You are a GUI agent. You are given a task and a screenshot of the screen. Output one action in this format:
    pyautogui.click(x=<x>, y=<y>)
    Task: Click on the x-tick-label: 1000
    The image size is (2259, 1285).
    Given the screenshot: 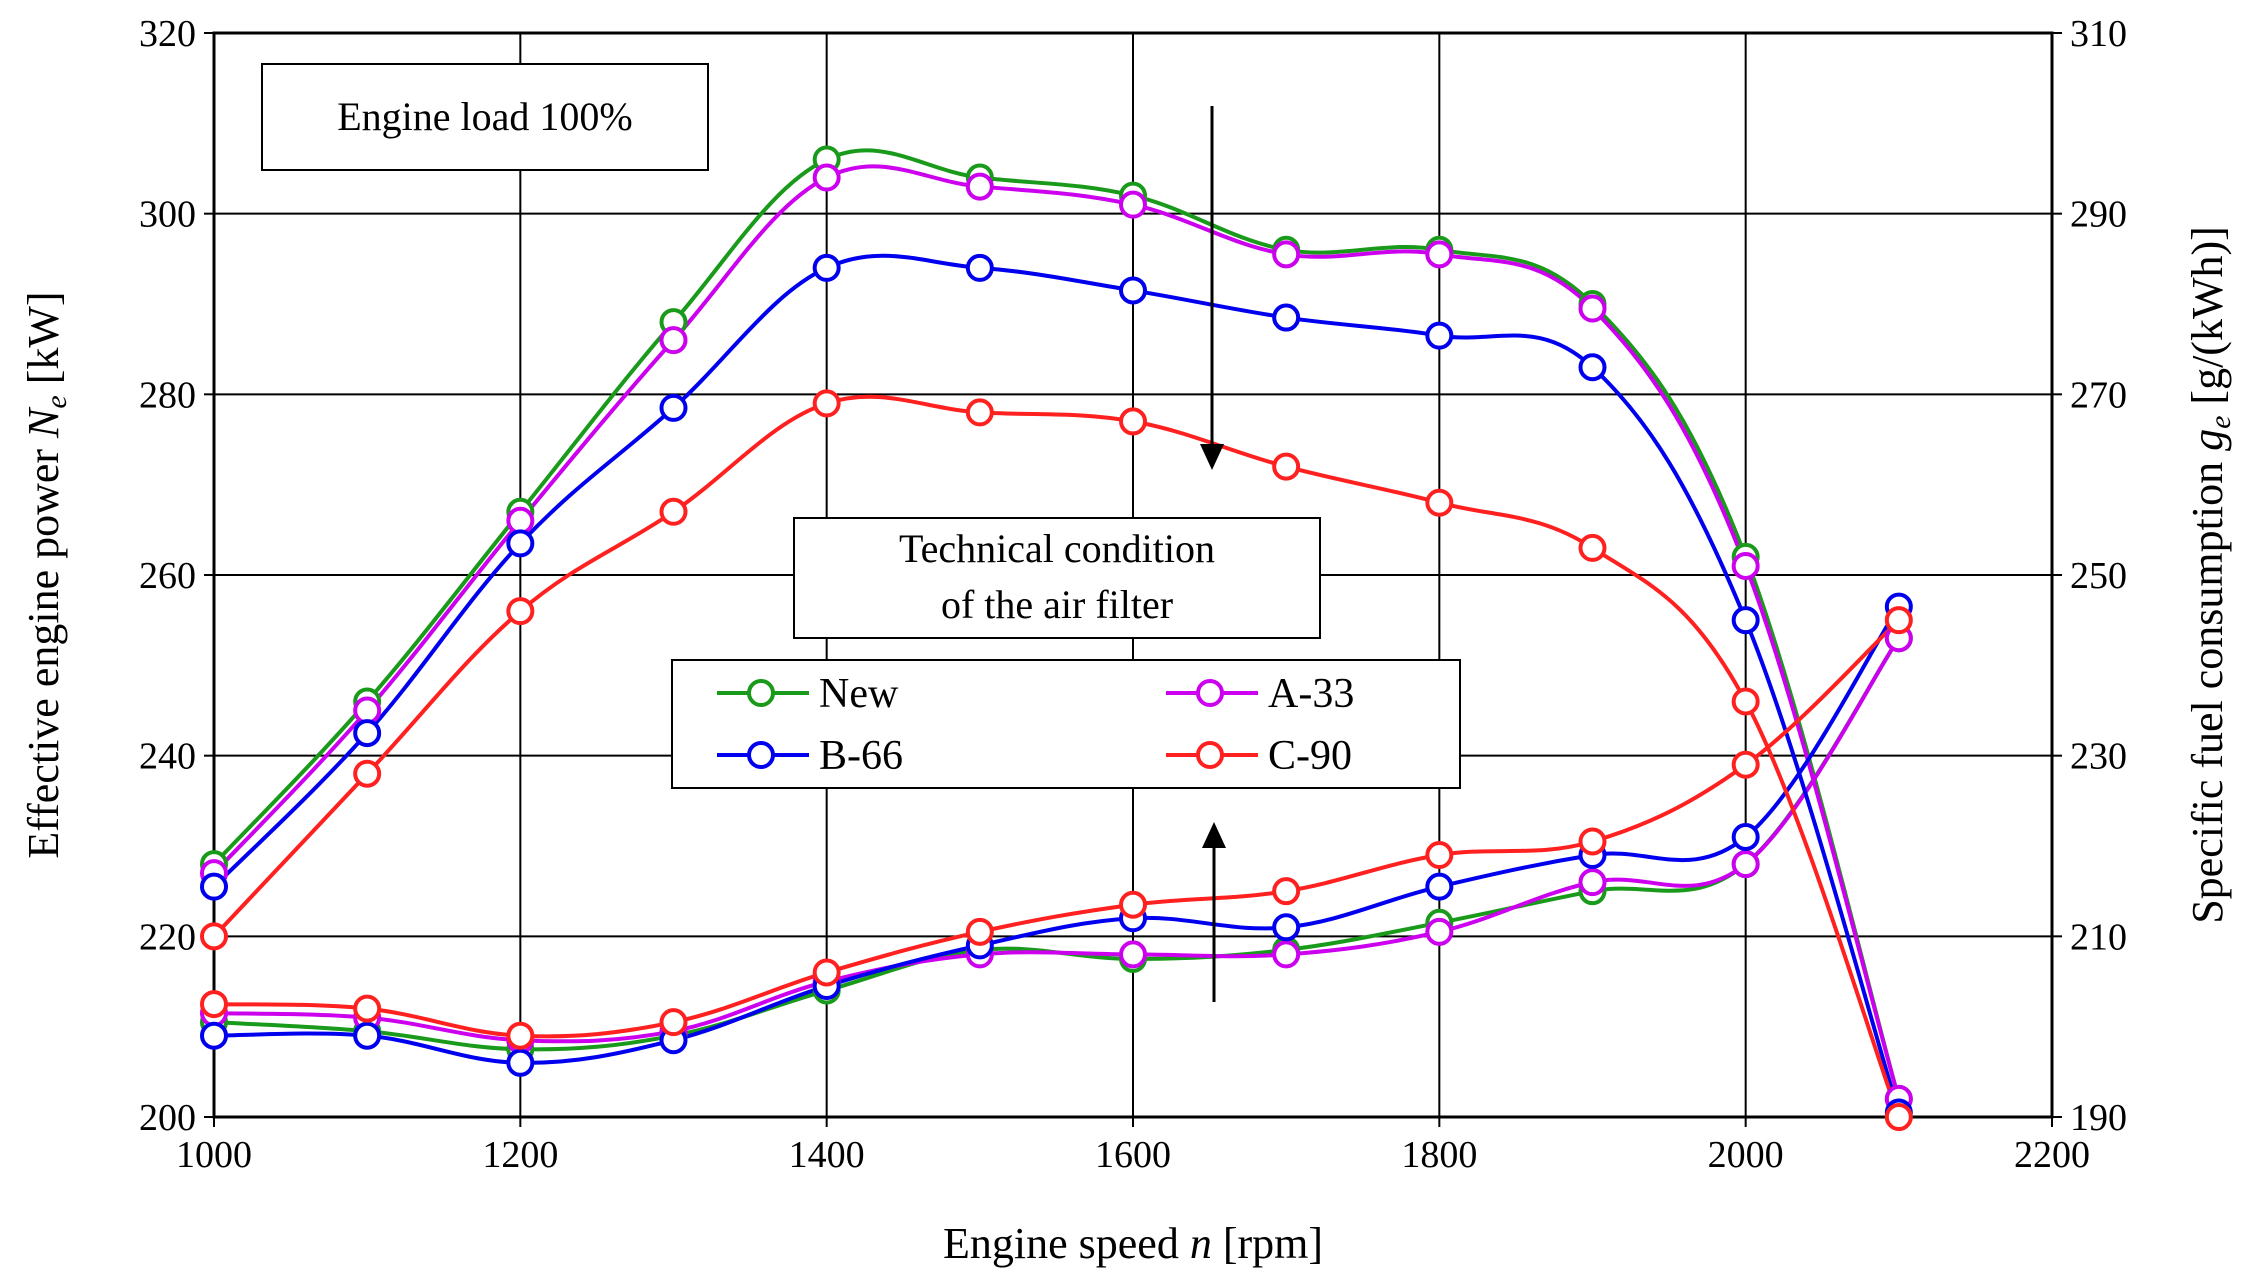 What is the action you would take?
    pyautogui.click(x=214, y=1155)
    